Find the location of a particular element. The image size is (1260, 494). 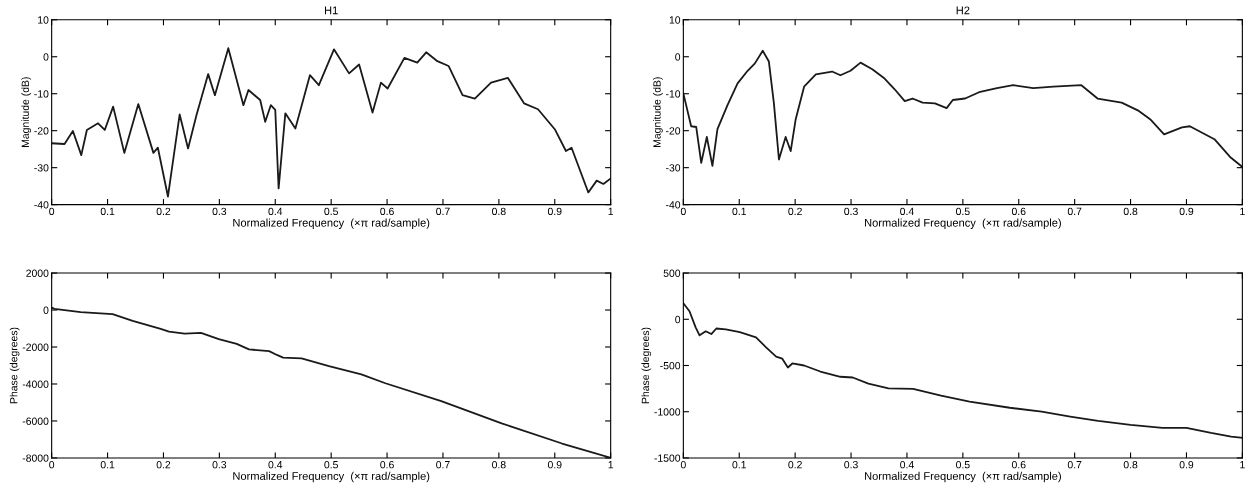

y-tick-label: -4000 is located at coordinates (35, 384).